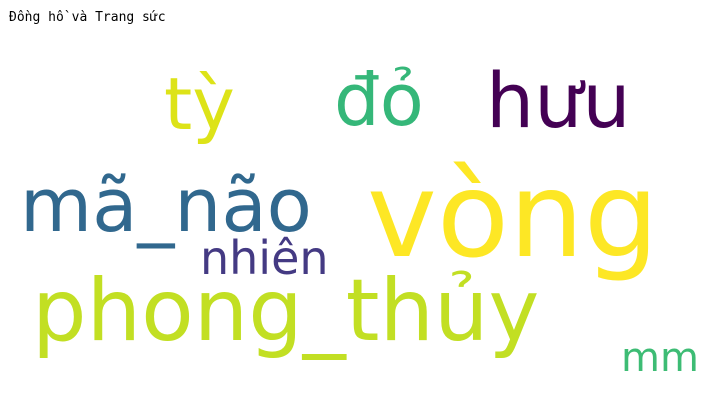 This screenshot has width=727, height=401. I want to click on page-title: Đồng hồ và Trang sức, so click(87, 17).